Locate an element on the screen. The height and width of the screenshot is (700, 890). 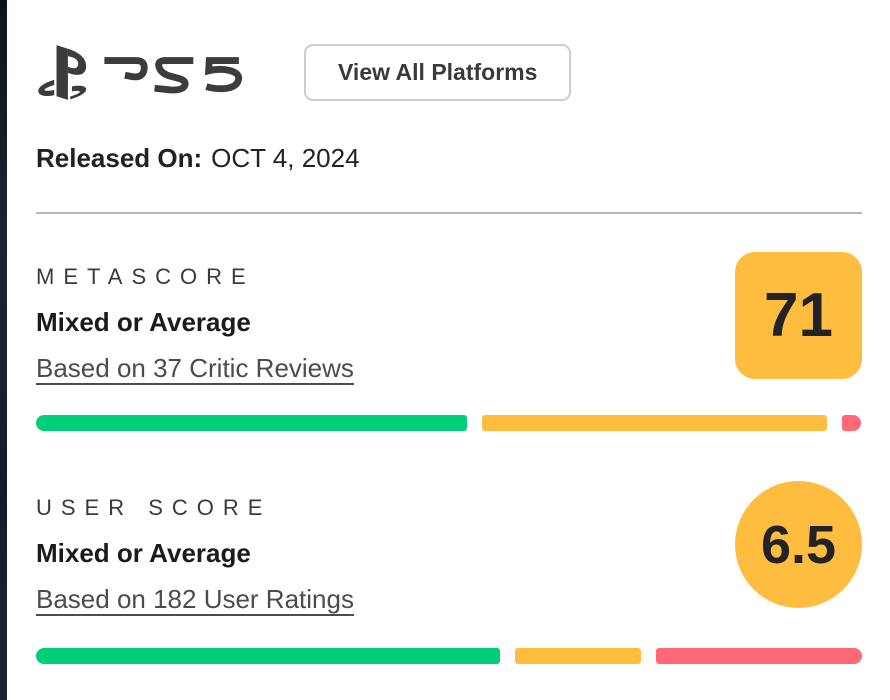
view-all-platforms-button: View All Platforms is located at coordinates (438, 72).